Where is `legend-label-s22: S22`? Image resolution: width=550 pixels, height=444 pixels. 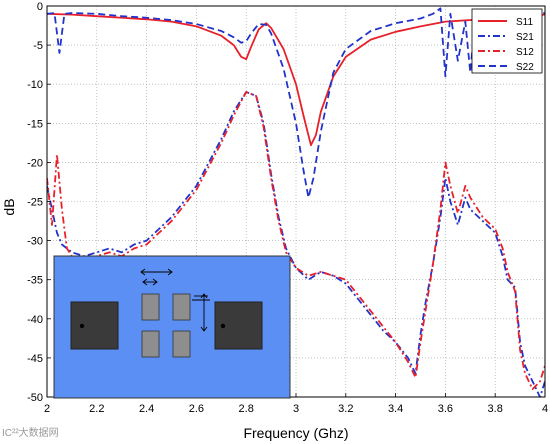
legend-label-s22: S22 is located at coordinates (525, 67).